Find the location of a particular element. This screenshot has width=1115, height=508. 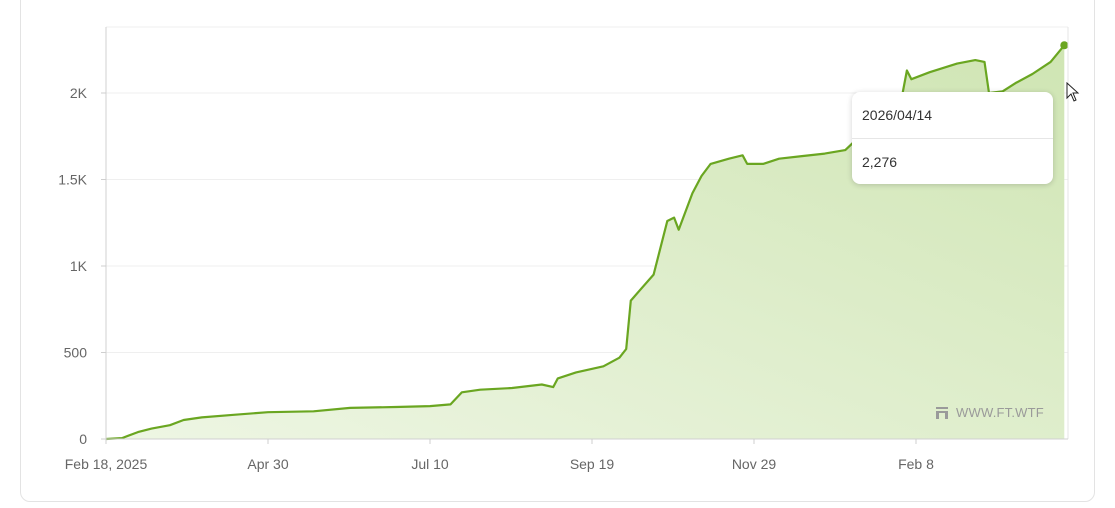

watermark-text: WWW.FT.WTF is located at coordinates (1000, 412).